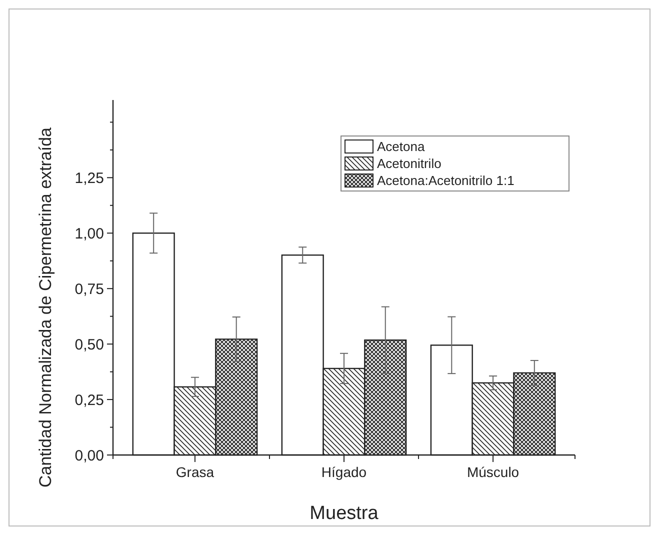 The image size is (659, 535). I want to click on y-tick-label: 1,00, so click(89, 233).